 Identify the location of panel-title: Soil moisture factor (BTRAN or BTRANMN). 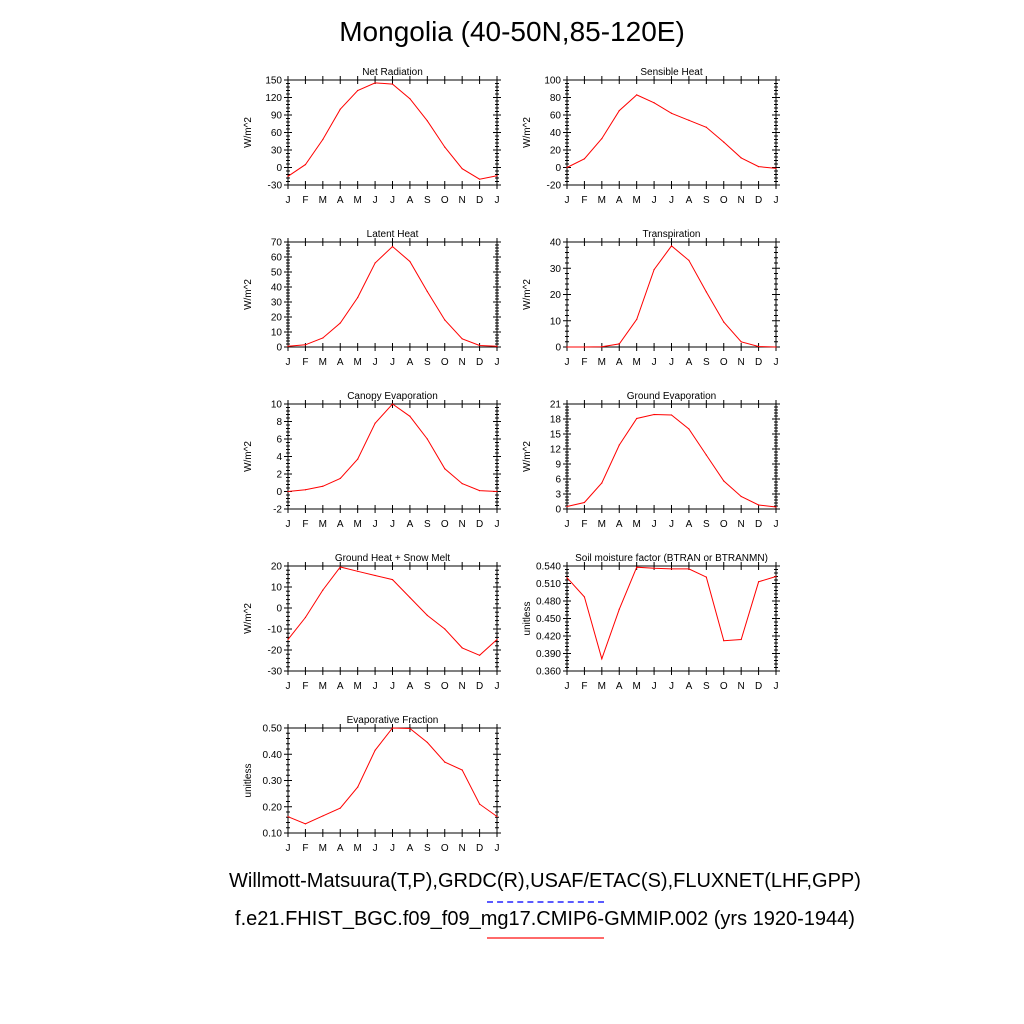
(671, 558).